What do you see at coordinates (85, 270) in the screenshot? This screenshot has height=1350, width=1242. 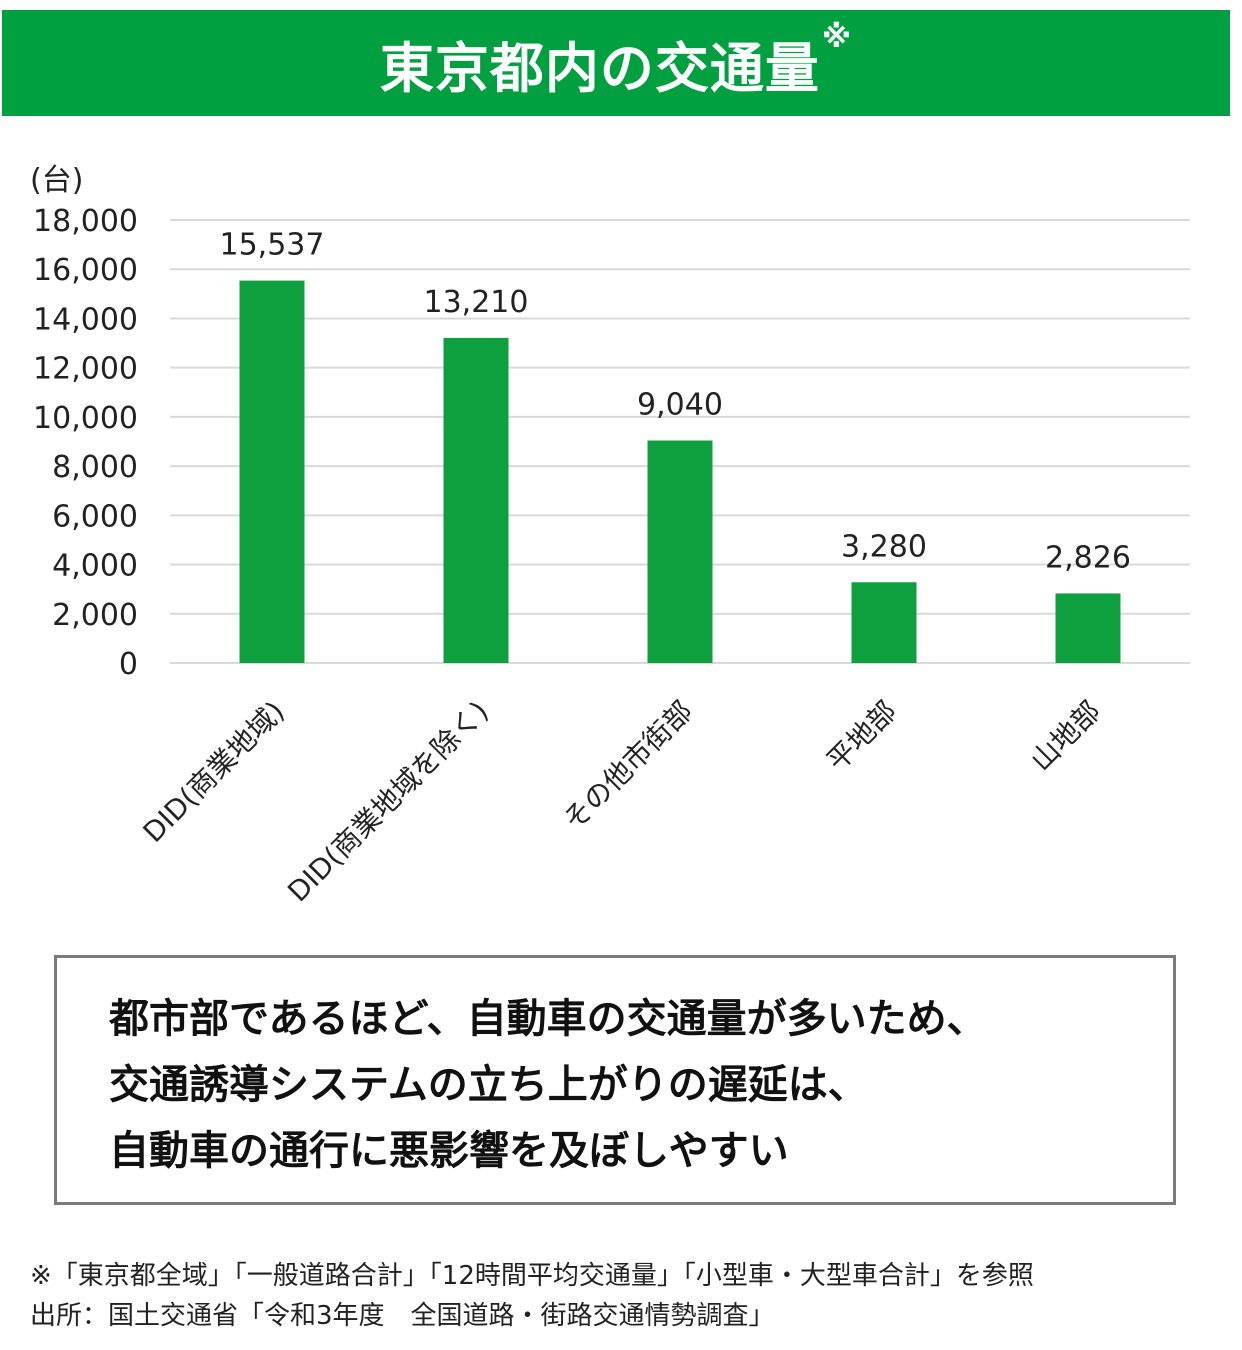 I see `y-tick-label: 16,000` at bounding box center [85, 270].